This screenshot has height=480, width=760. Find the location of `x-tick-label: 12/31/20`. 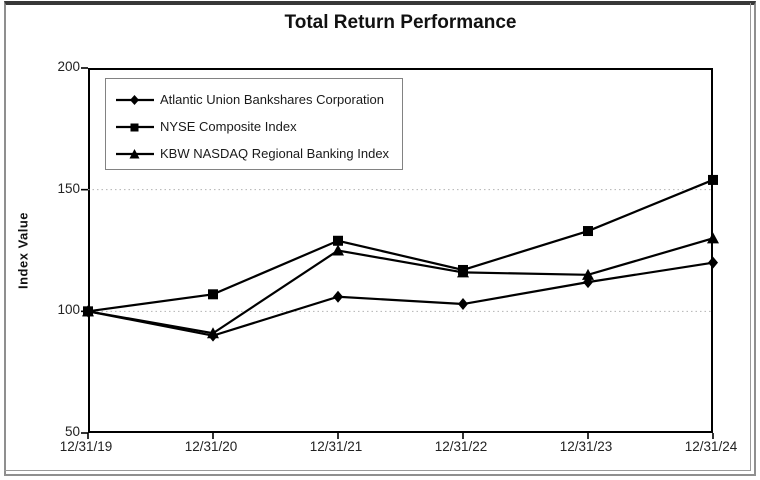

x-tick-label: 12/31/20 is located at coordinates (211, 446).